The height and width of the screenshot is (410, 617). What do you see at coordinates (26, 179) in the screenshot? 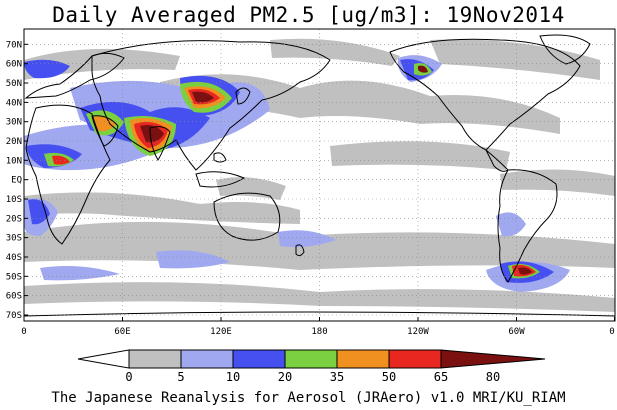
I see `lat-ticks` at bounding box center [26, 179].